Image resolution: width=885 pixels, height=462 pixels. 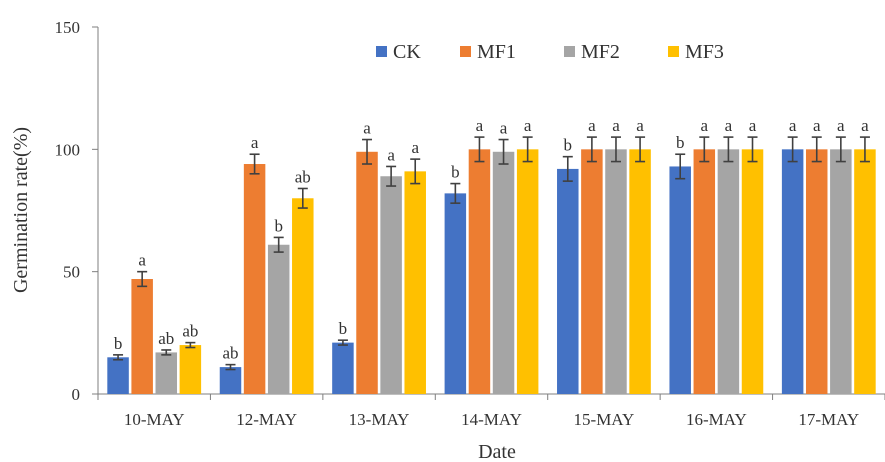 I want to click on bar-mf2-13-may, so click(x=391, y=285).